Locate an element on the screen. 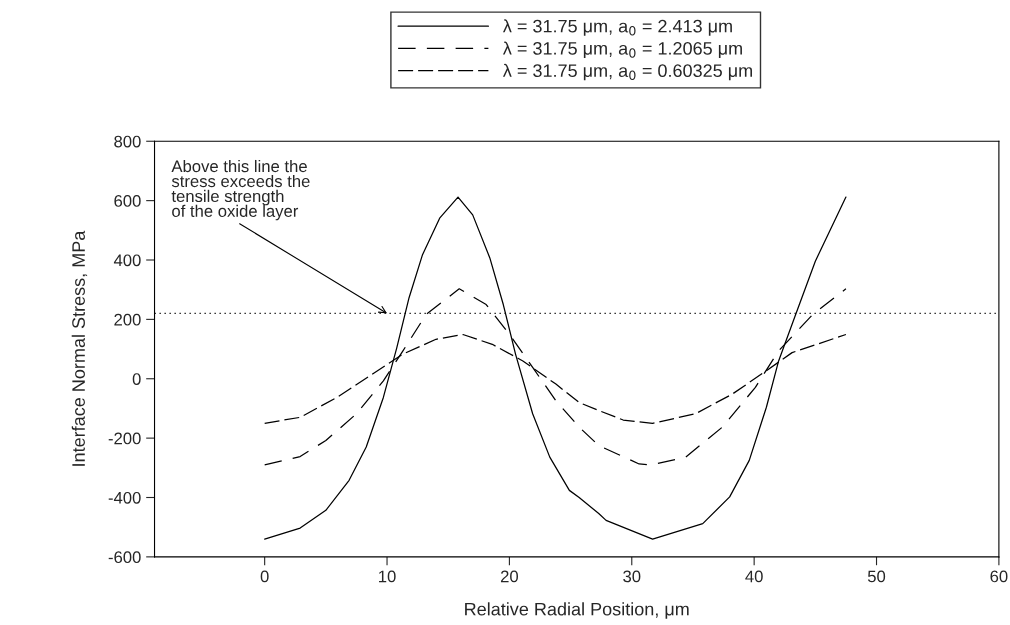  y-tick-label: -600 is located at coordinates (124, 557).